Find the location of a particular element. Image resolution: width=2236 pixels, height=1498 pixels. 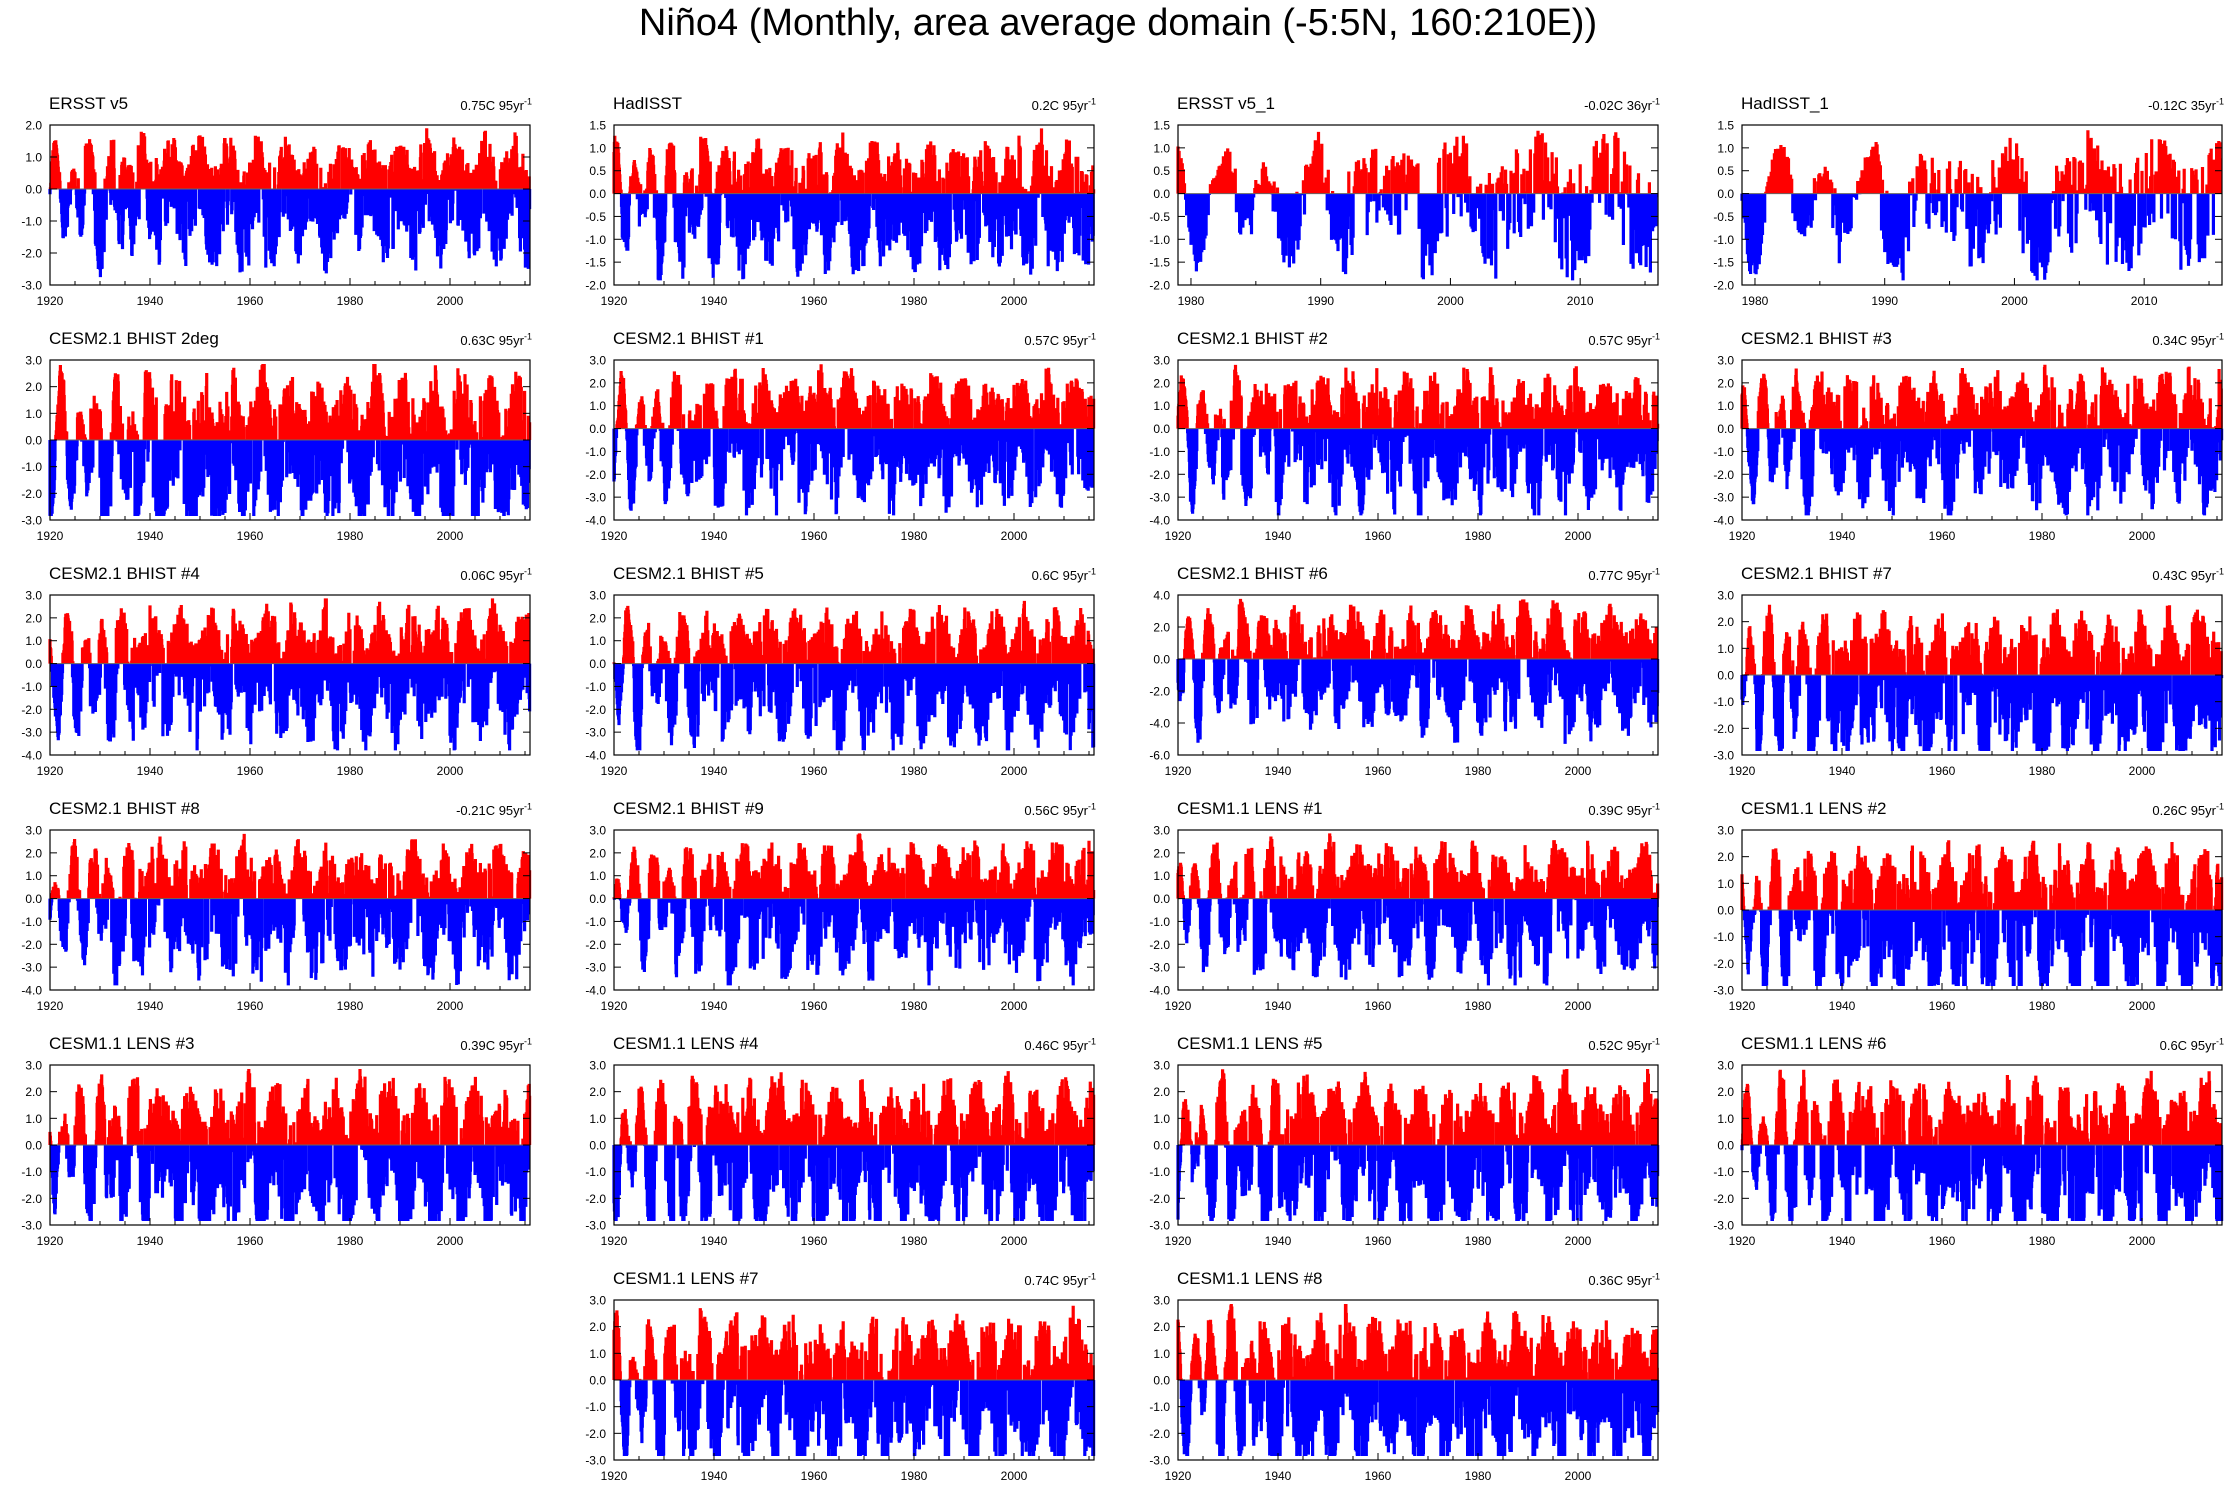

trend-label: 0.57C 95yr-1 is located at coordinates (1060, 339).